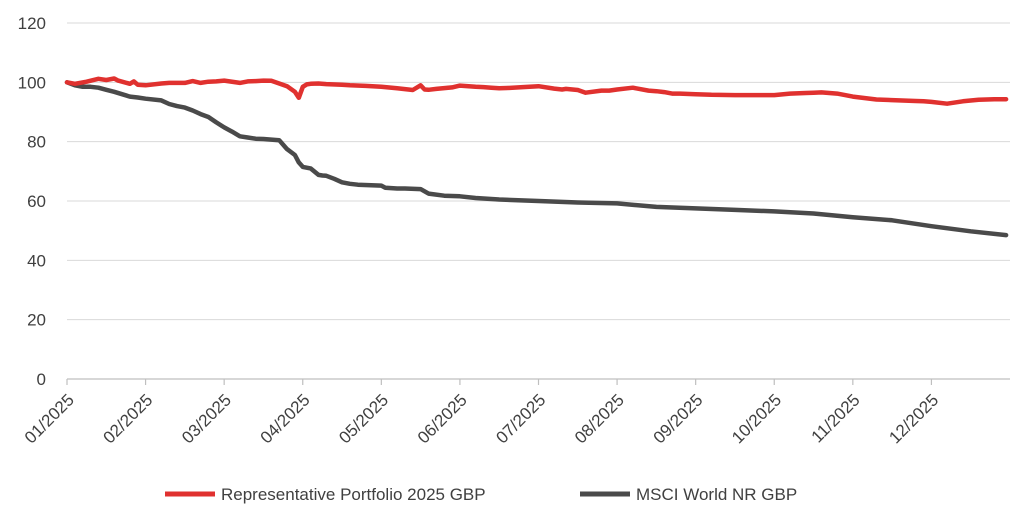 This screenshot has height=520, width=1024. I want to click on x-tick-label: 09/2025, so click(678, 418).